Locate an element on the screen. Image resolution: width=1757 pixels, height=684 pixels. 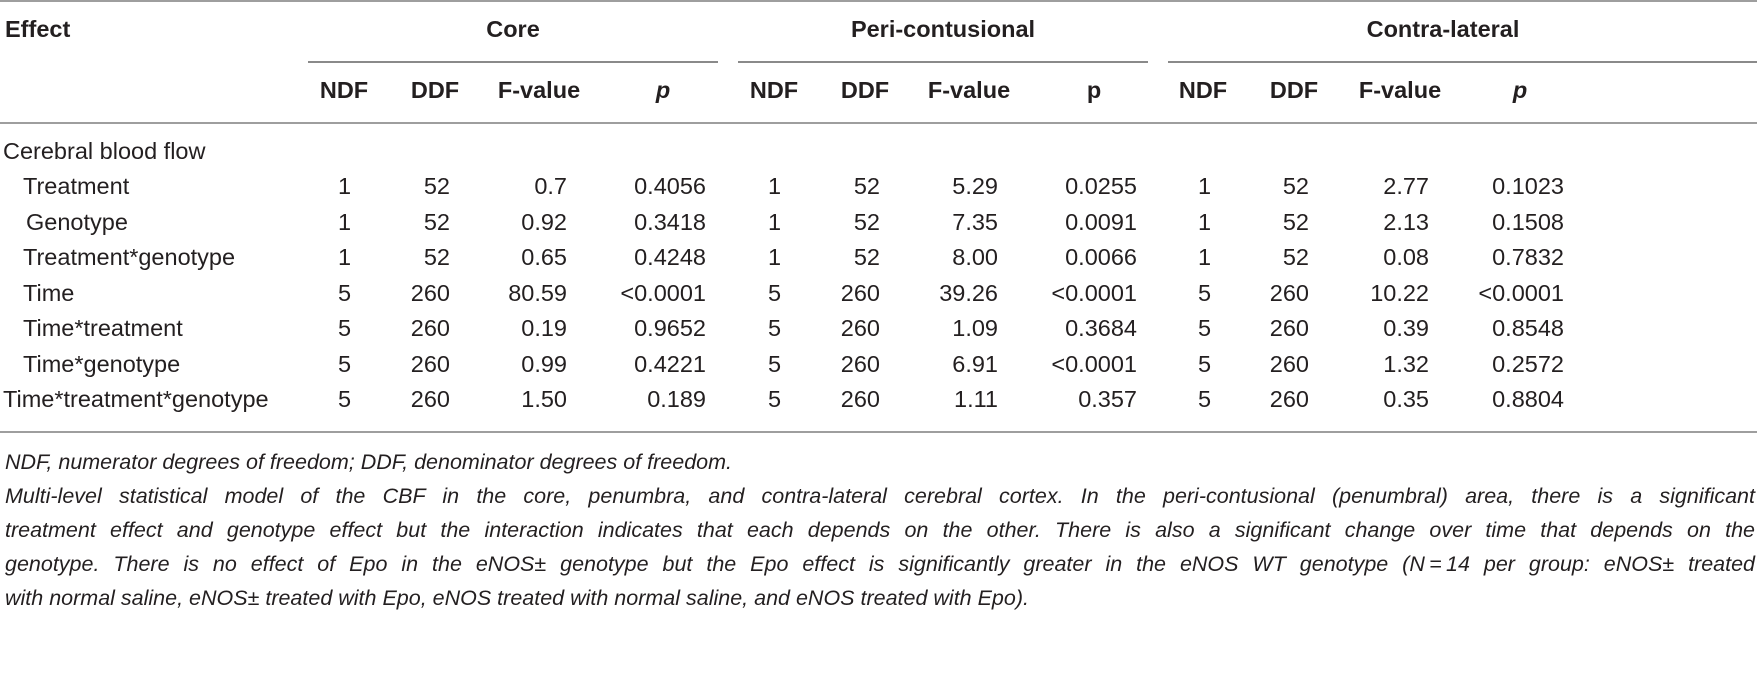
subheader-core-ddf: DDF is located at coordinates (435, 90).